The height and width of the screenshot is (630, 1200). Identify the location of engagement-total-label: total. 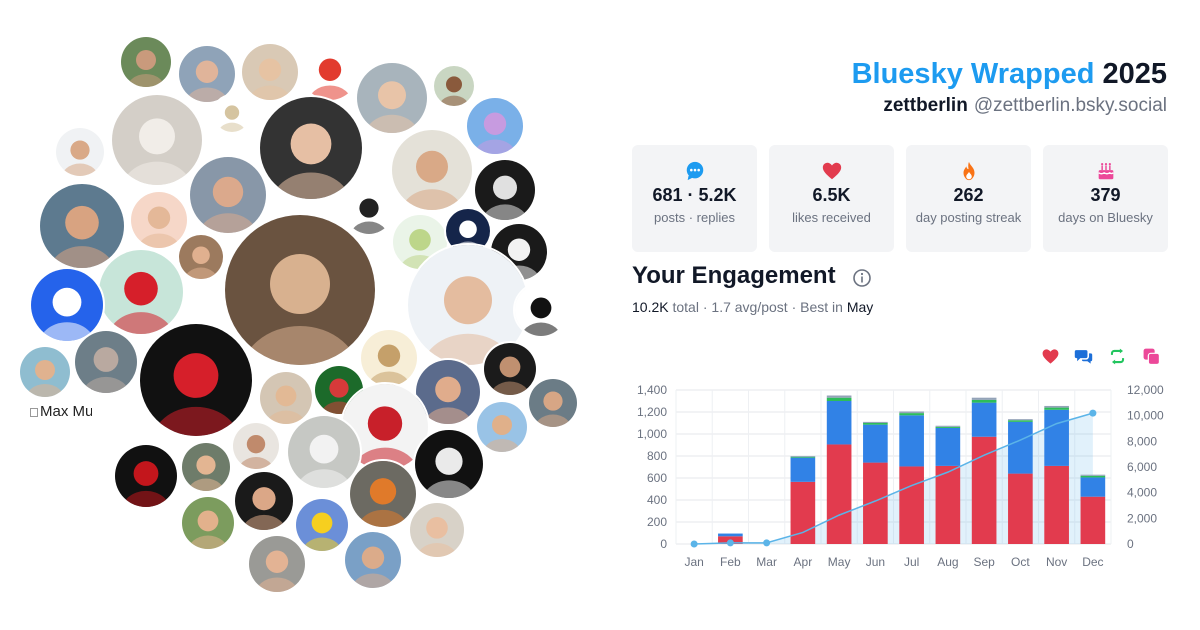
(685, 307).